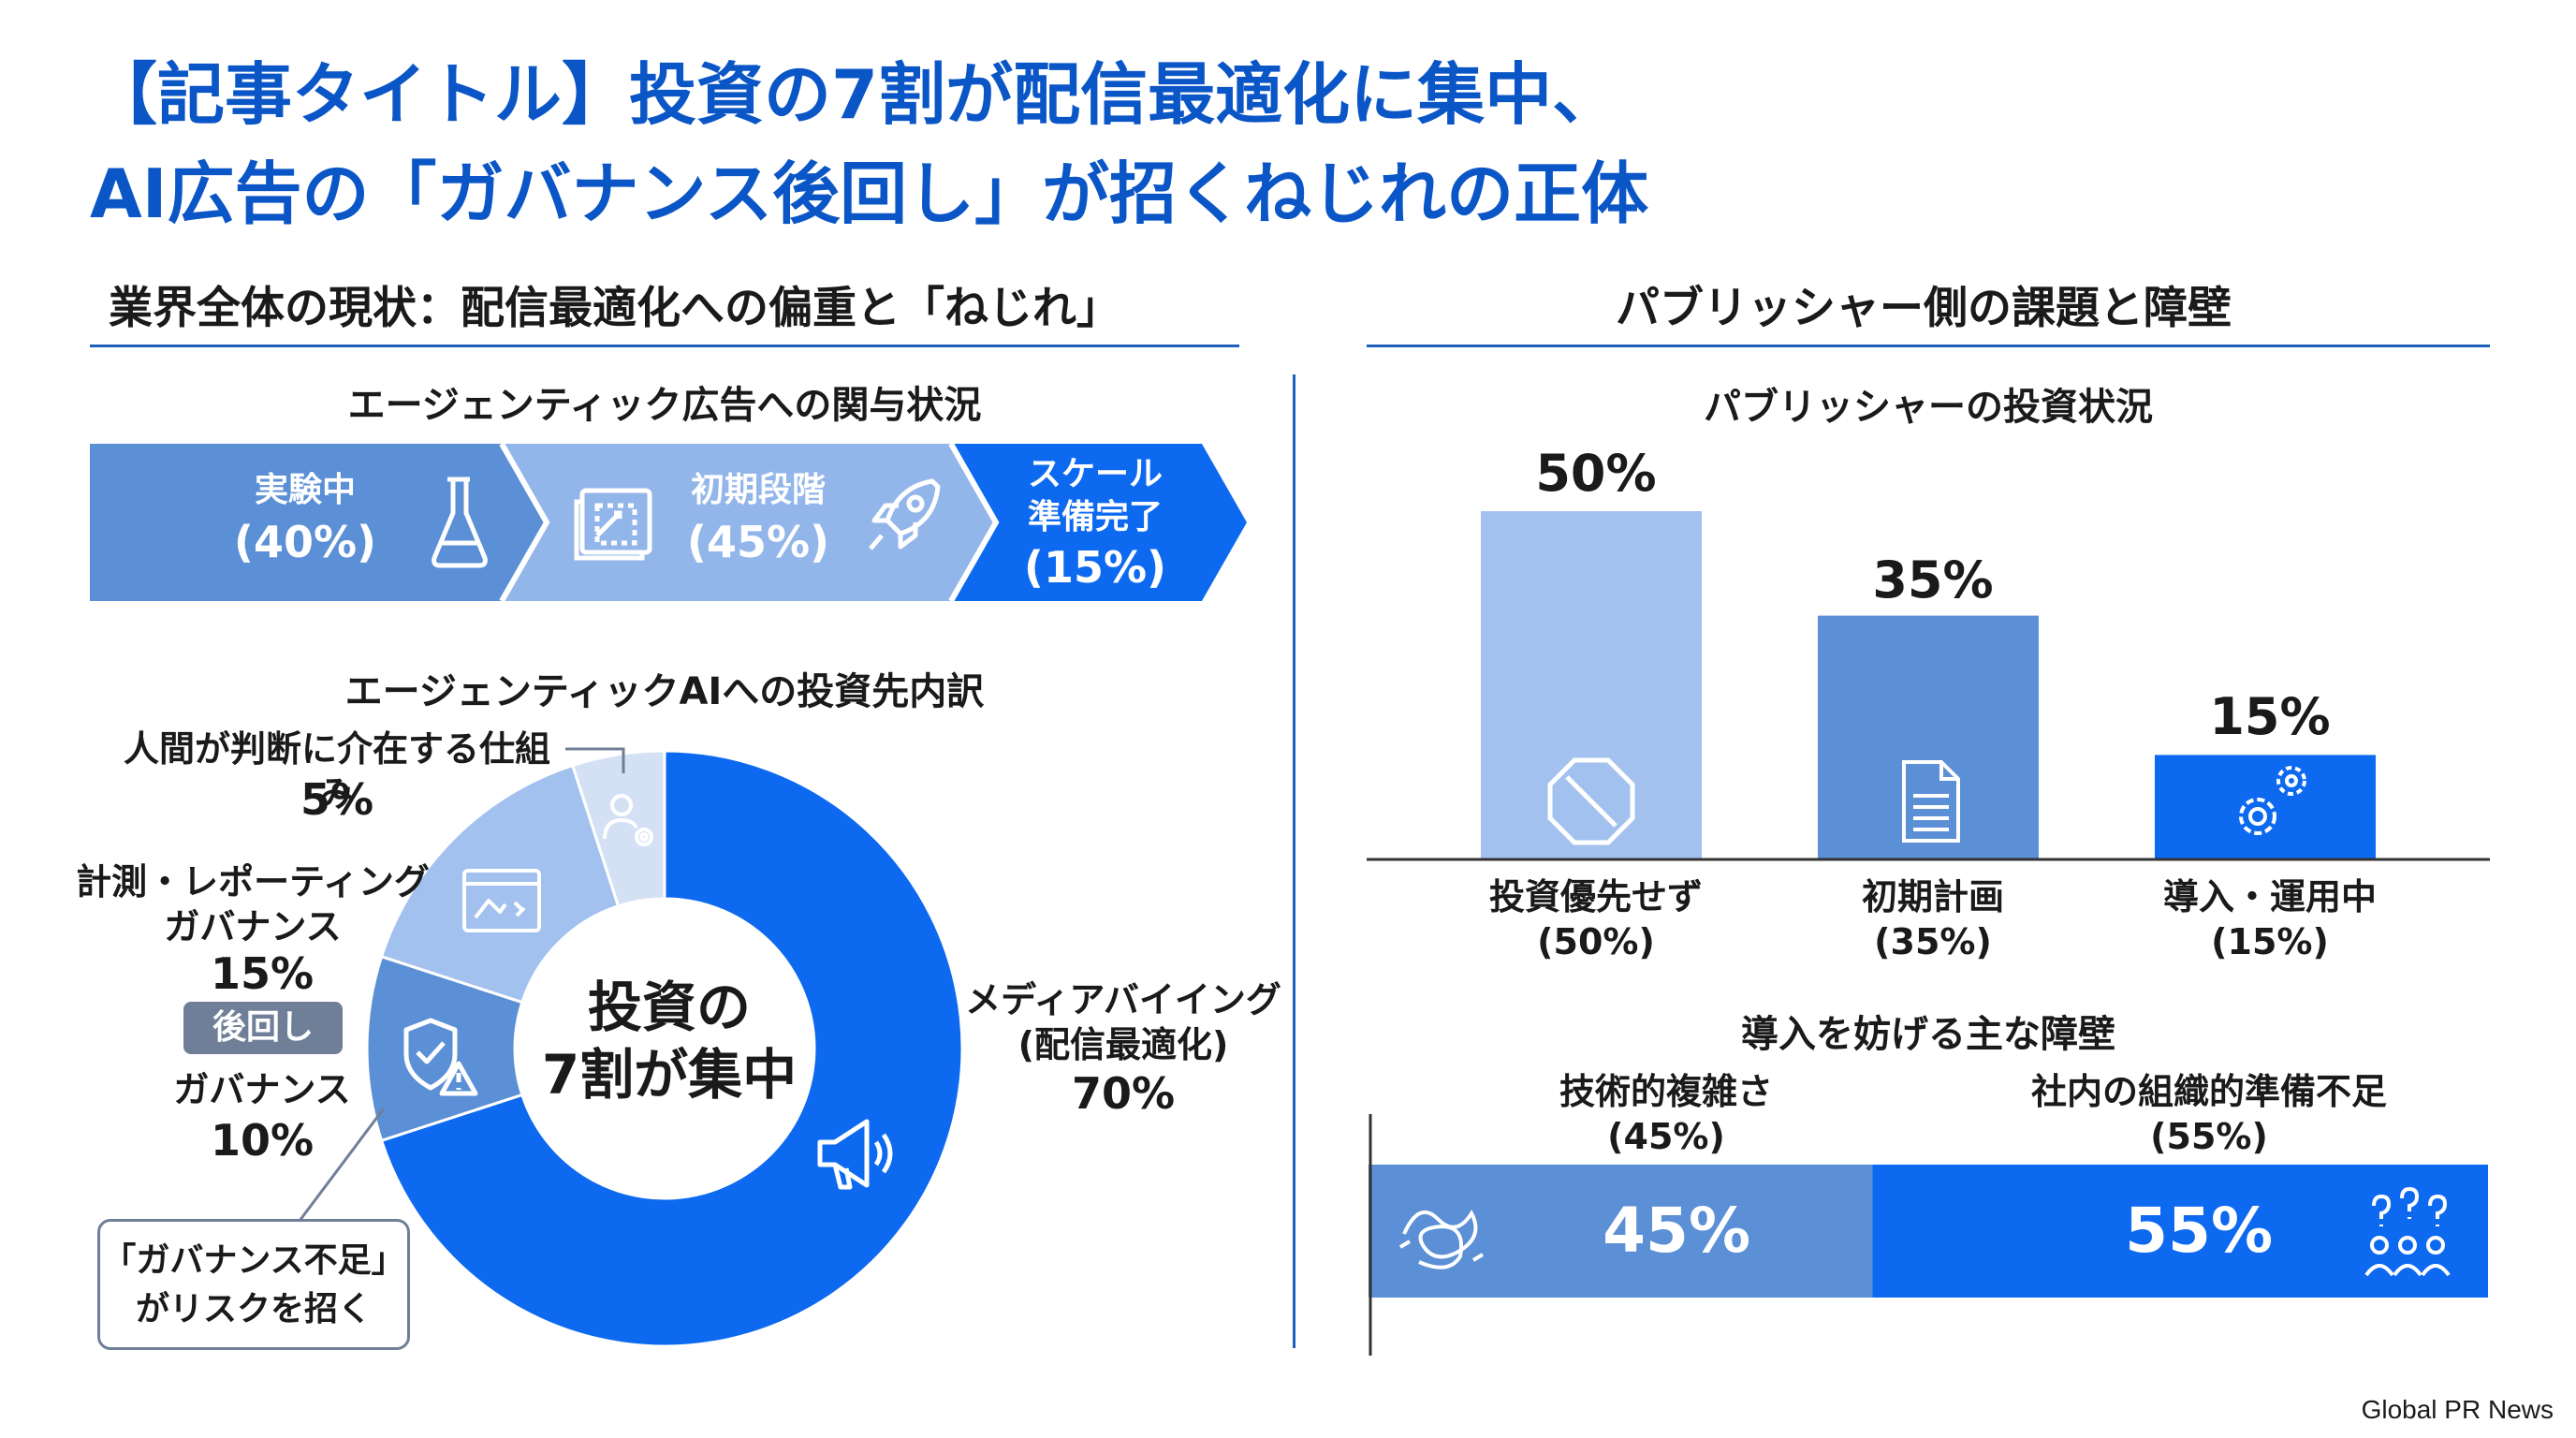 Image resolution: width=2576 pixels, height=1438 pixels. Describe the element at coordinates (855, 94) in the screenshot. I see `title-line-1: 【記事タイトル】投資の7割が配信最適化に集中、` at that location.